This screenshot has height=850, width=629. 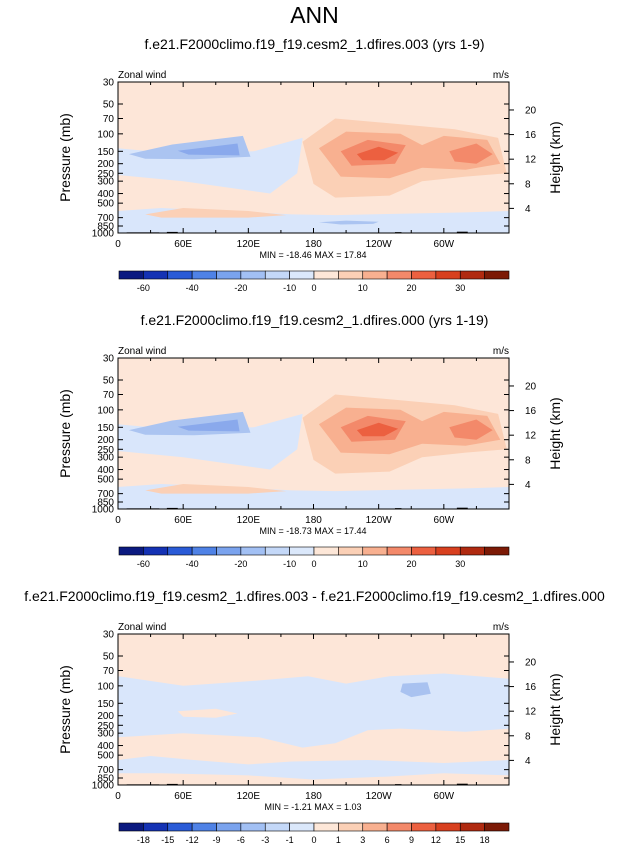 What do you see at coordinates (192, 288) in the screenshot?
I see `colorbar-label: -40` at bounding box center [192, 288].